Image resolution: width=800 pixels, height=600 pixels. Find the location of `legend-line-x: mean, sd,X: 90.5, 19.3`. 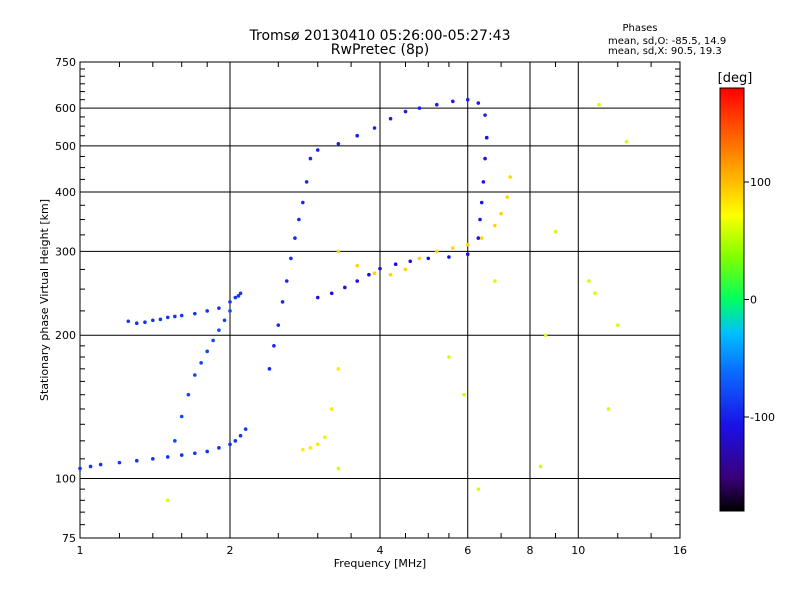

legend-line-x: mean, sd,X: 90.5, 19.3 is located at coordinates (665, 51).